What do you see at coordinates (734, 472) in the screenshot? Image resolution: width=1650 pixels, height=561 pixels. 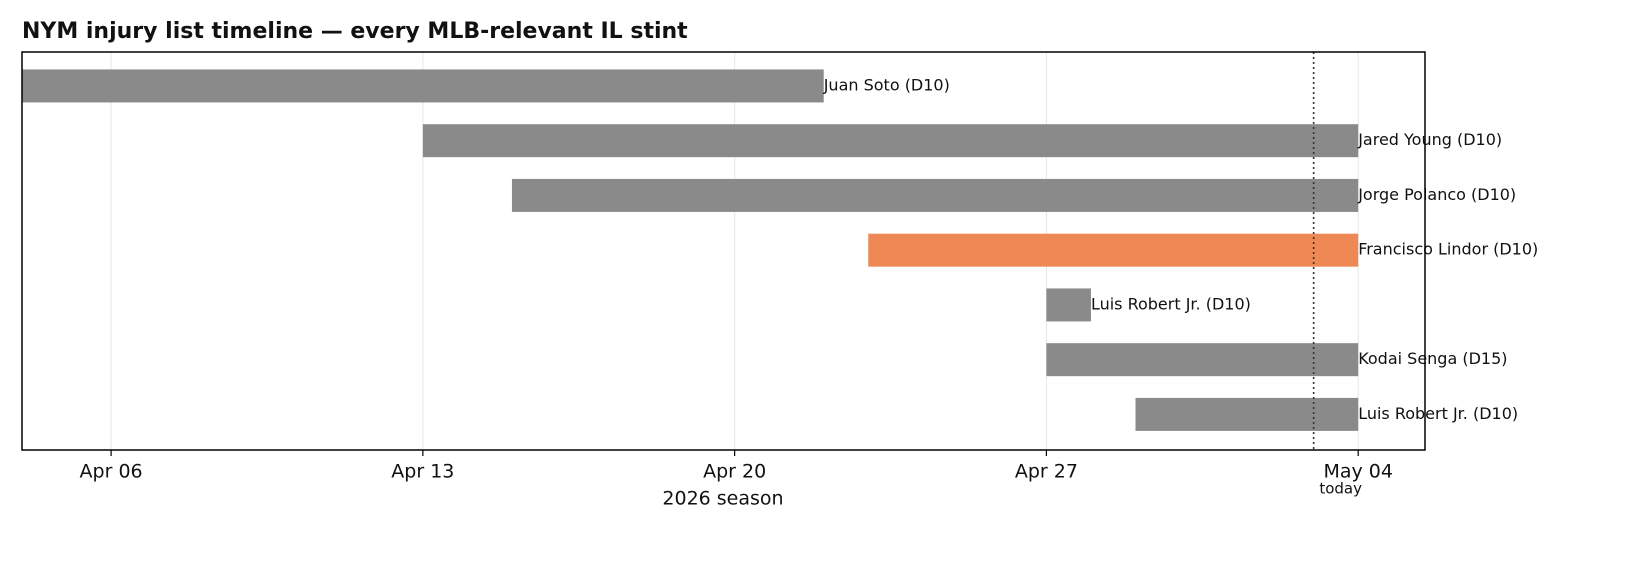 I see `x-tick-label: Apr 20` at bounding box center [734, 472].